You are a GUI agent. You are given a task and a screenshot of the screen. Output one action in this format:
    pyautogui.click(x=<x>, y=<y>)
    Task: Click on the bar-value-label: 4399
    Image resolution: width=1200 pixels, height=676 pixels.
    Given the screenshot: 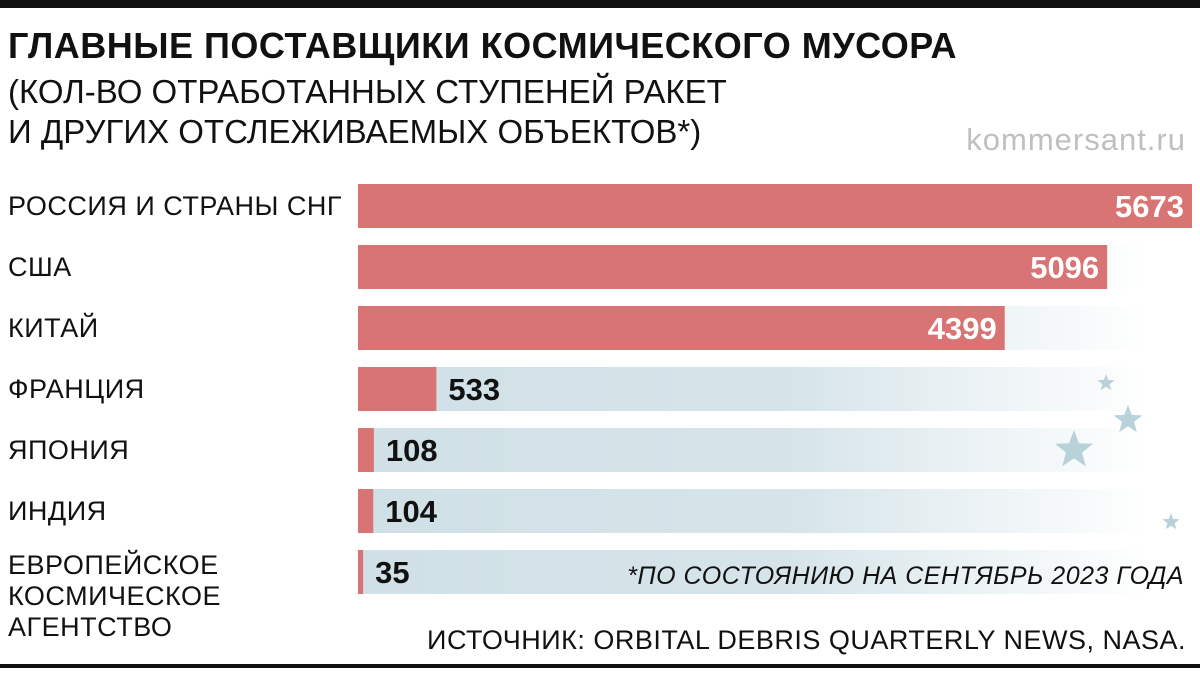 What is the action you would take?
    pyautogui.click(x=962, y=328)
    